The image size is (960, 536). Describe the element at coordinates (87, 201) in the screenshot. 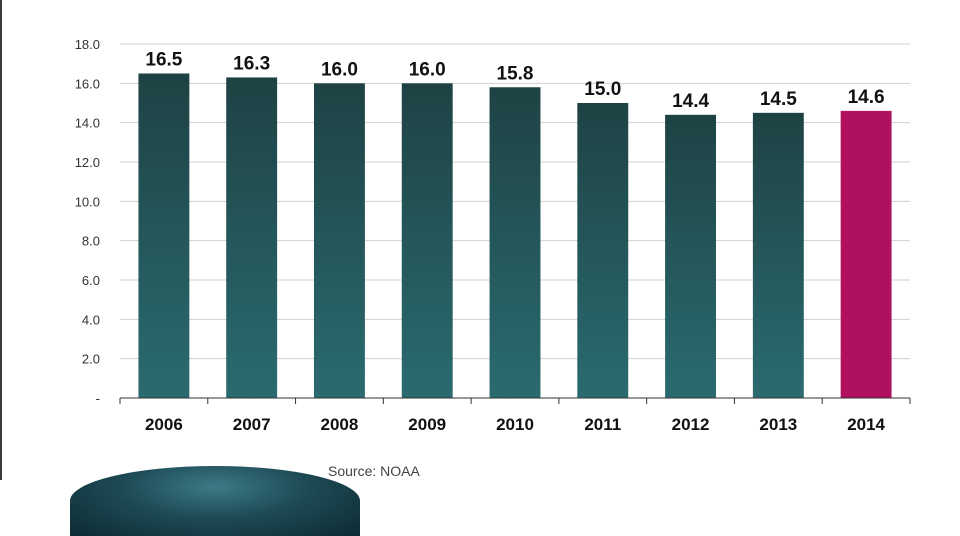

I see `y-tick-label: 10.0` at that location.